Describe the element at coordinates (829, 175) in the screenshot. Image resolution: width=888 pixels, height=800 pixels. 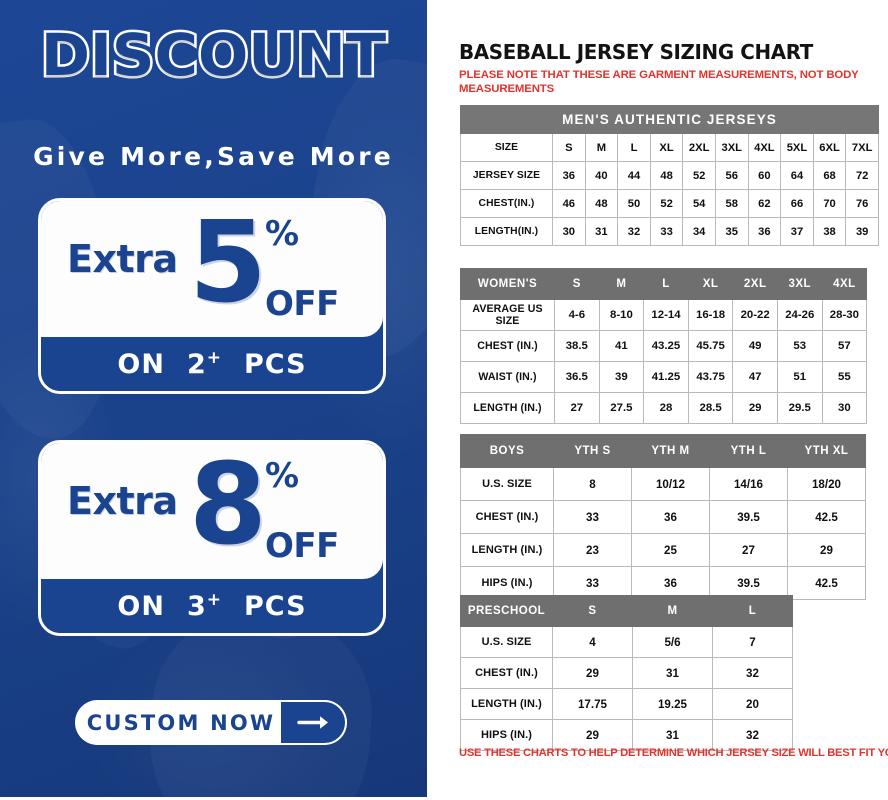
I see `table-cell: 68` at that location.